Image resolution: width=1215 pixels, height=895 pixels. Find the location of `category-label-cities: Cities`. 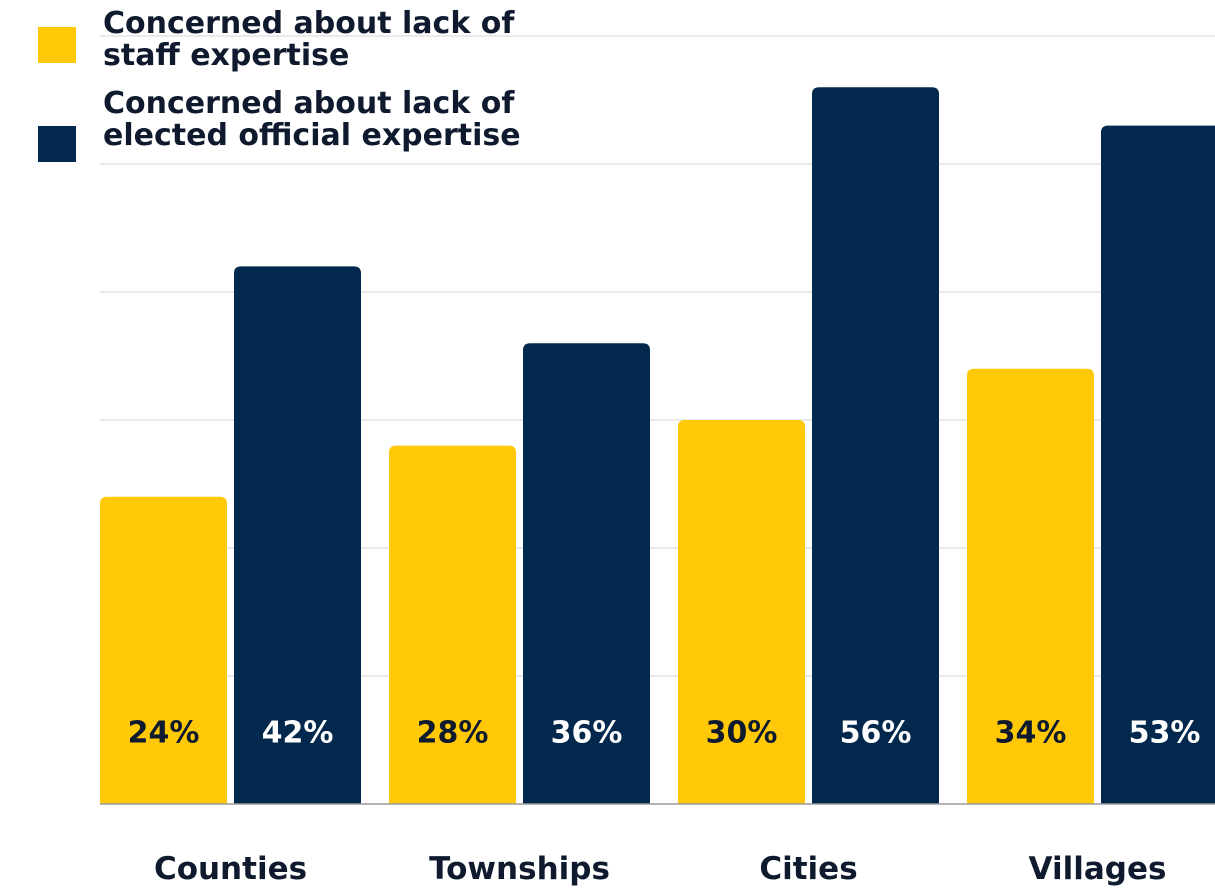

category-label-cities: Cities is located at coordinates (808, 869).